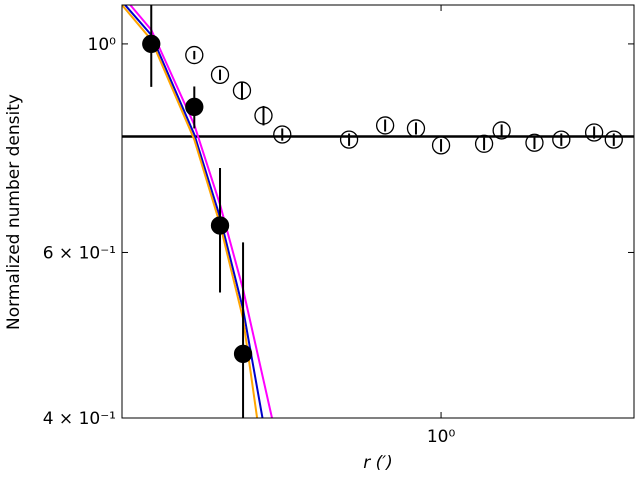 The height and width of the screenshot is (484, 640). I want to click on x-axis-label: r (′), so click(378, 463).